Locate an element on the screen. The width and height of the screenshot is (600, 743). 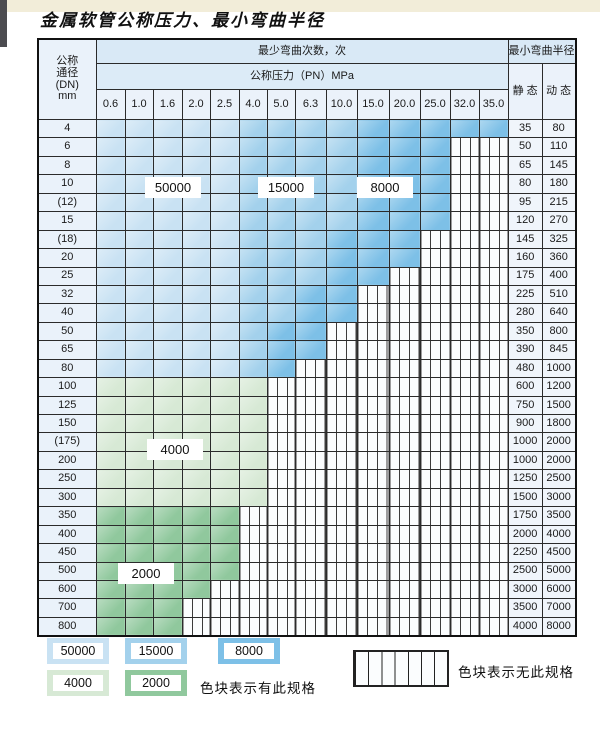
dn-cell: 125 is located at coordinates (67, 405).